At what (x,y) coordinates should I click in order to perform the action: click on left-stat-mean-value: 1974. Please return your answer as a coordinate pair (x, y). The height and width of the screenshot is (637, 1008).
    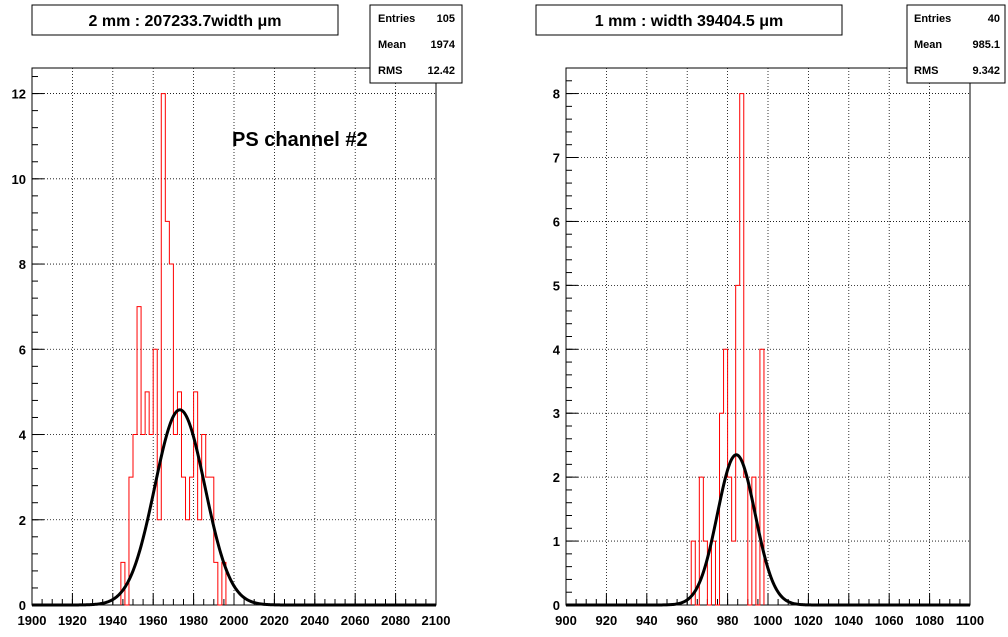
    Looking at the image, I should click on (443, 45).